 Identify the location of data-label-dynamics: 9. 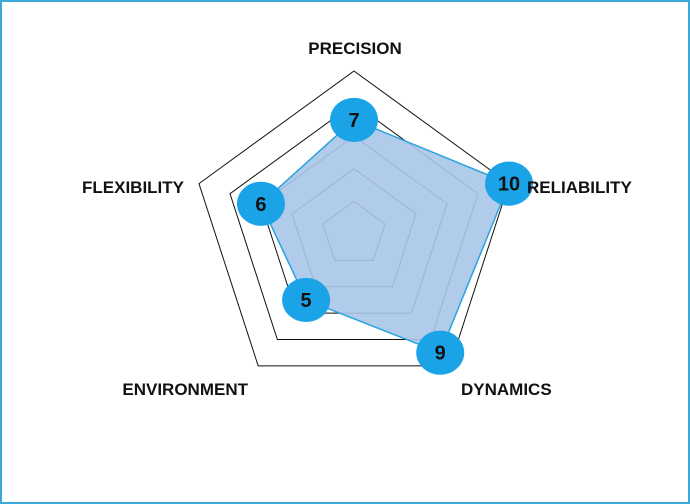
(440, 354).